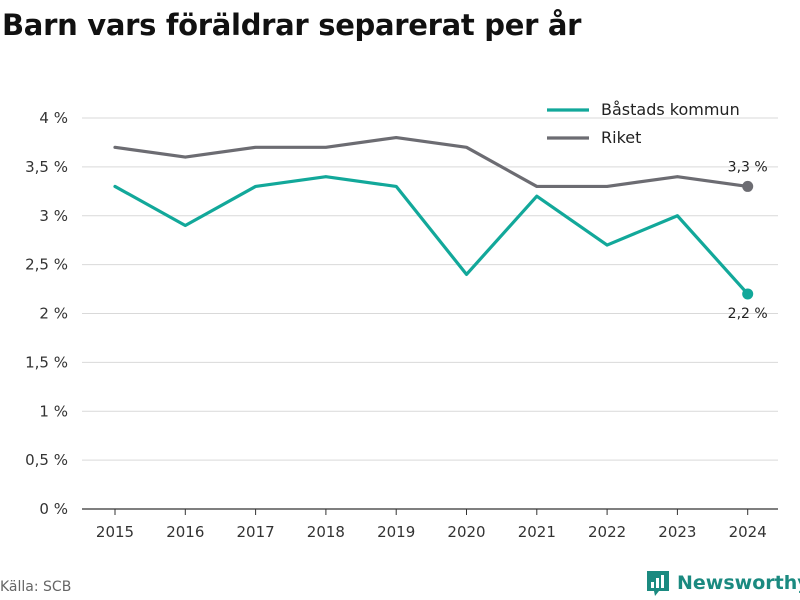 This screenshot has width=800, height=600. I want to click on x-tick-label: 2021, so click(537, 532).